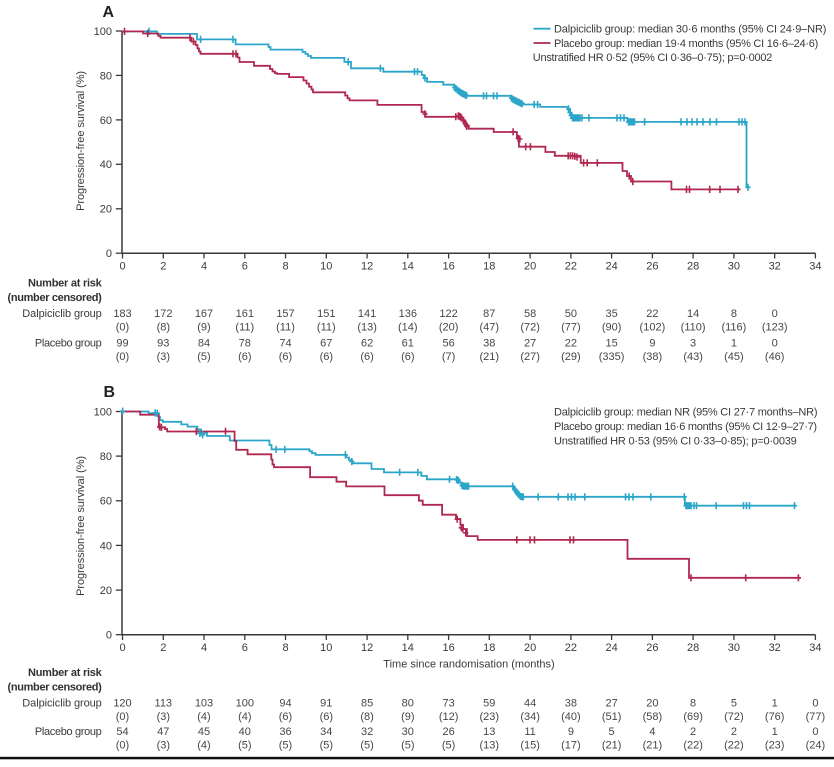 This screenshot has height=767, width=834. I want to click on svg-text: 151, so click(326, 314).